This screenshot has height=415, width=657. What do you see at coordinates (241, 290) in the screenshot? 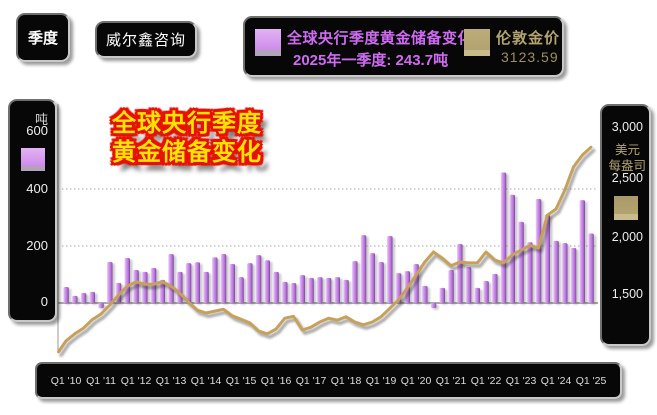
I see `bar-2015Q1` at bounding box center [241, 290].